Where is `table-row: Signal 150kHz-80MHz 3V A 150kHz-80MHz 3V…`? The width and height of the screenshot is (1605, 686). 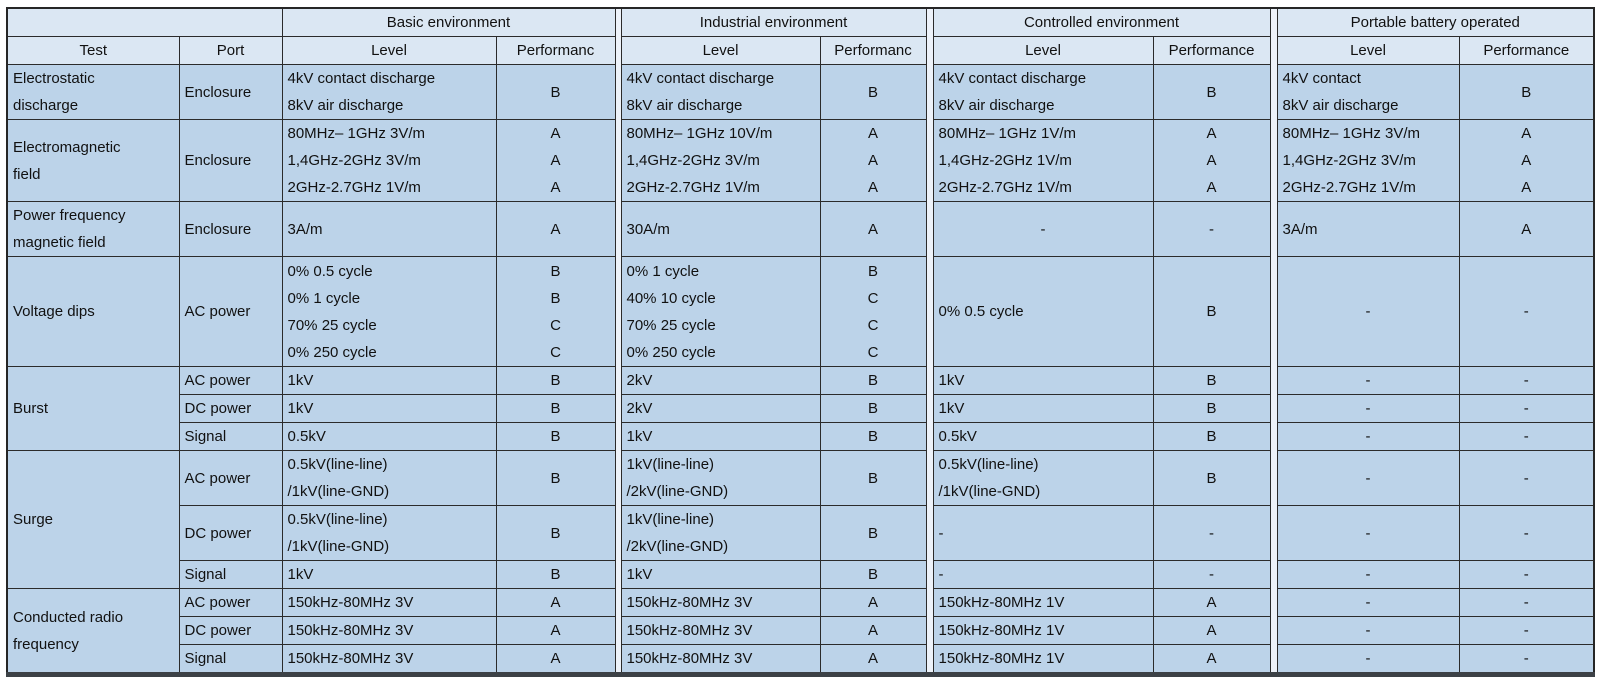 table-row: Signal 150kHz-80MHz 3V A 150kHz-80MHz 3V… is located at coordinates (801, 659).